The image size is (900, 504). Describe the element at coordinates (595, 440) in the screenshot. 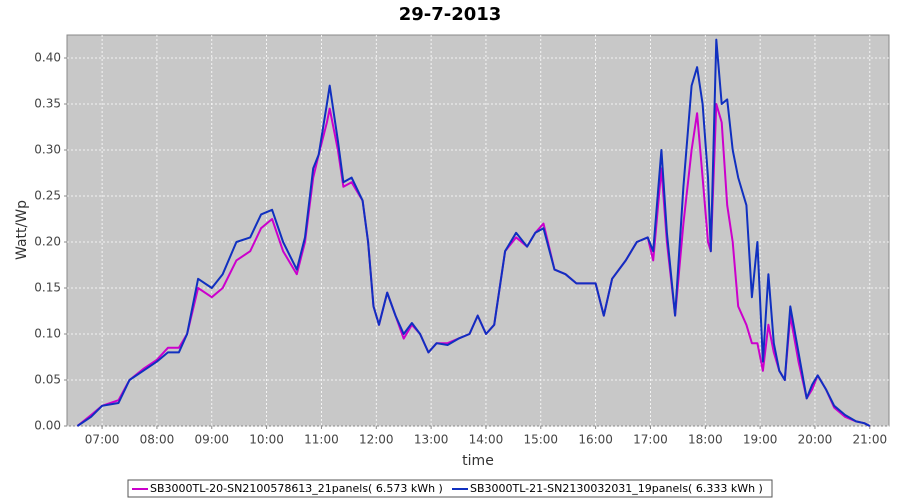

I see `x-tick-label: 16:00` at that location.